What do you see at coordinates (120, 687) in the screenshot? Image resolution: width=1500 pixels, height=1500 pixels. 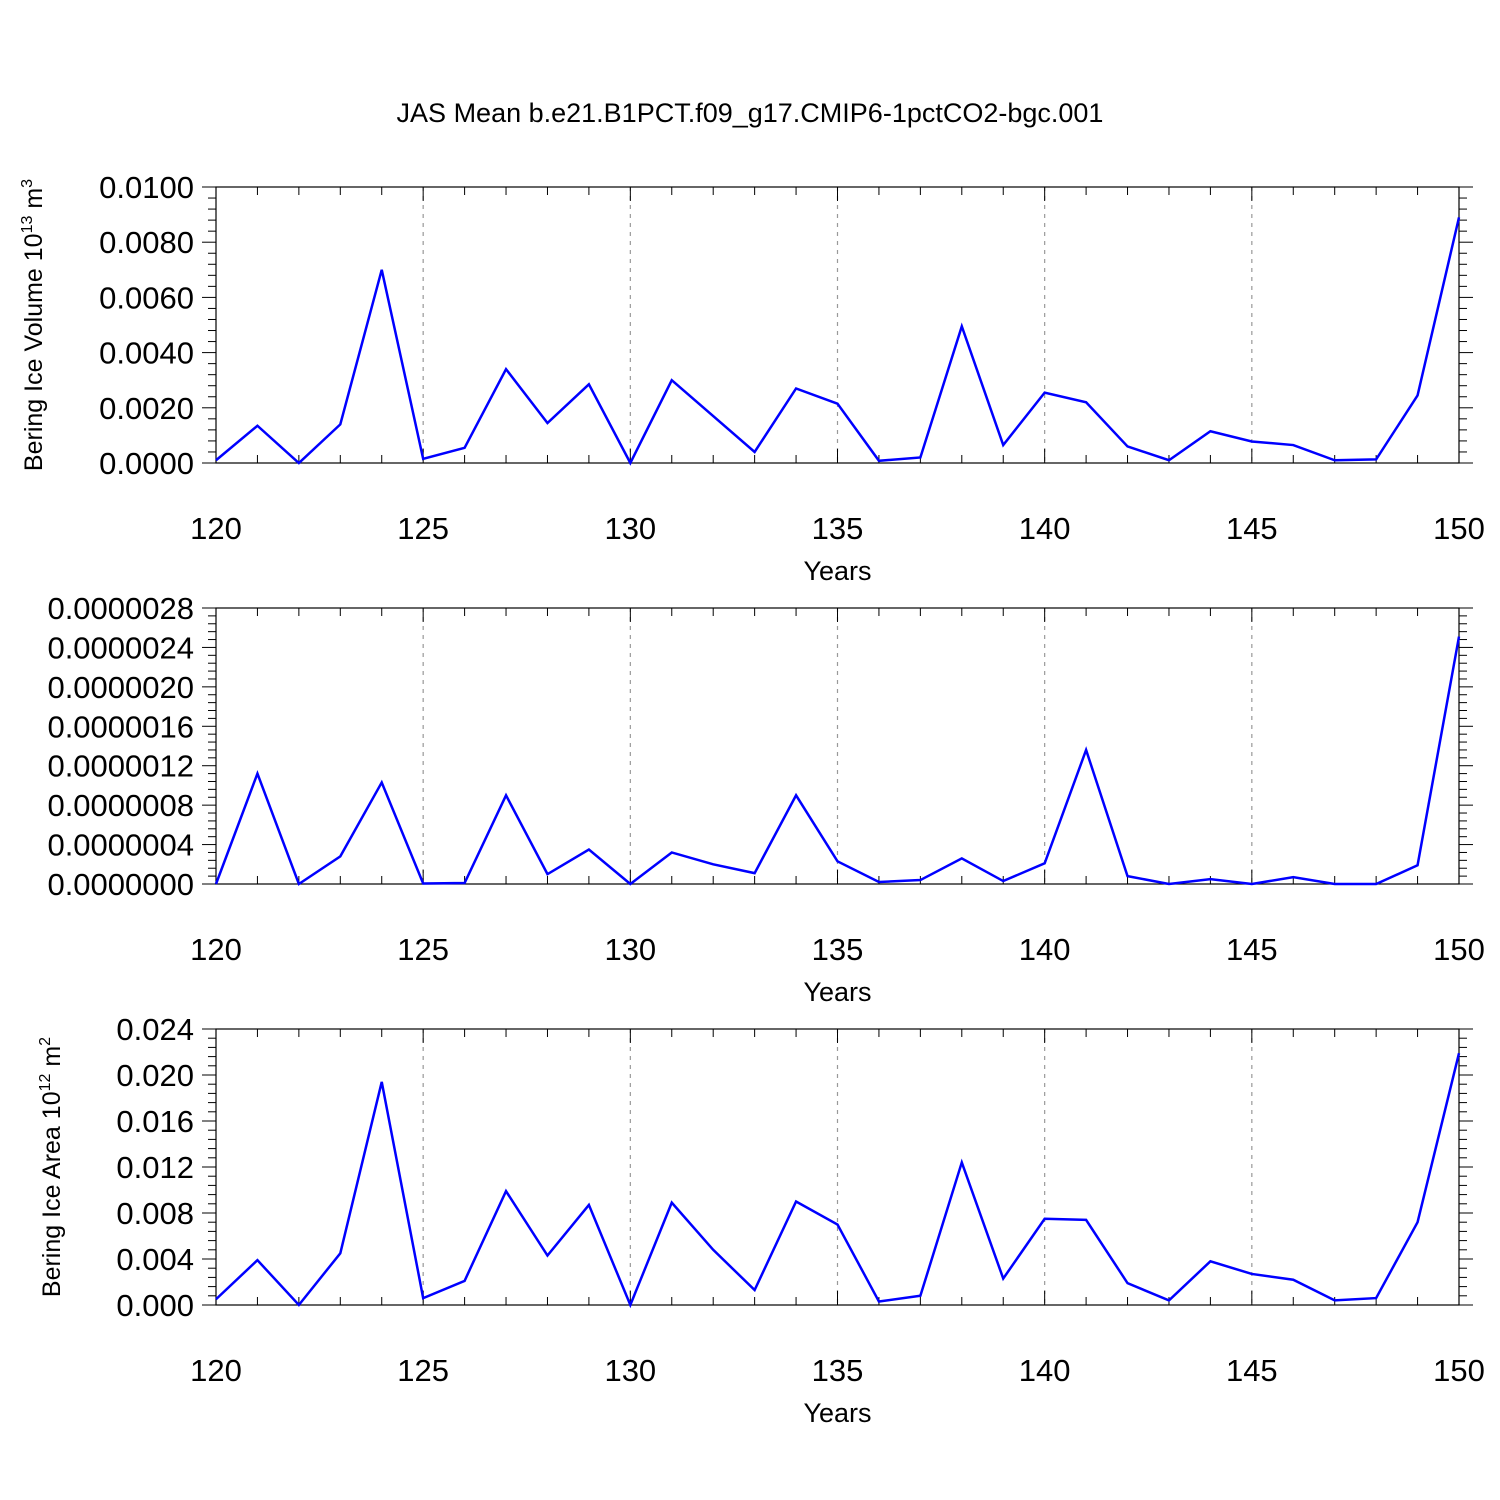 I see `y-tick-label: 0.0000020` at bounding box center [120, 687].